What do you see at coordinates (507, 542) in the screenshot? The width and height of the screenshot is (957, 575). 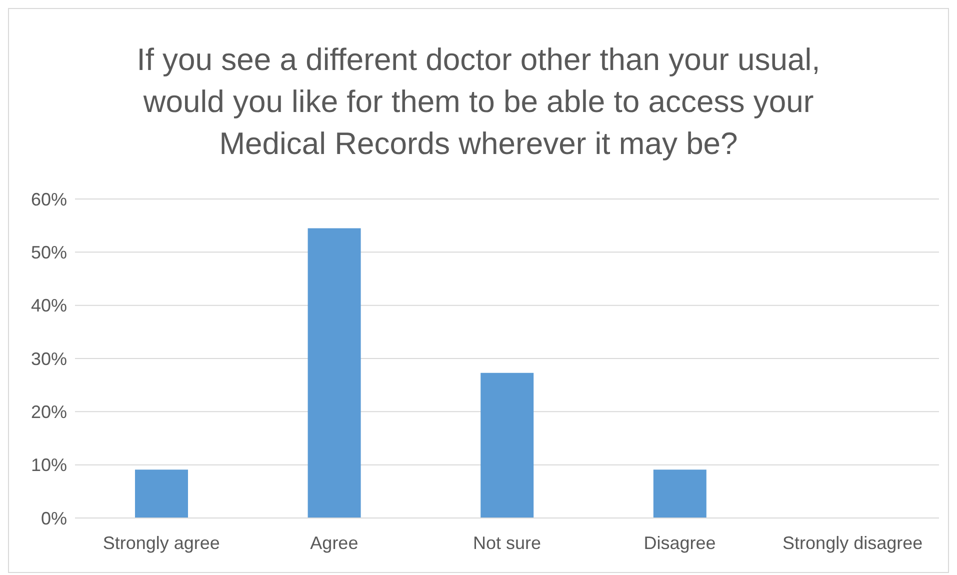 I see `x-tick-label: Not sure` at bounding box center [507, 542].